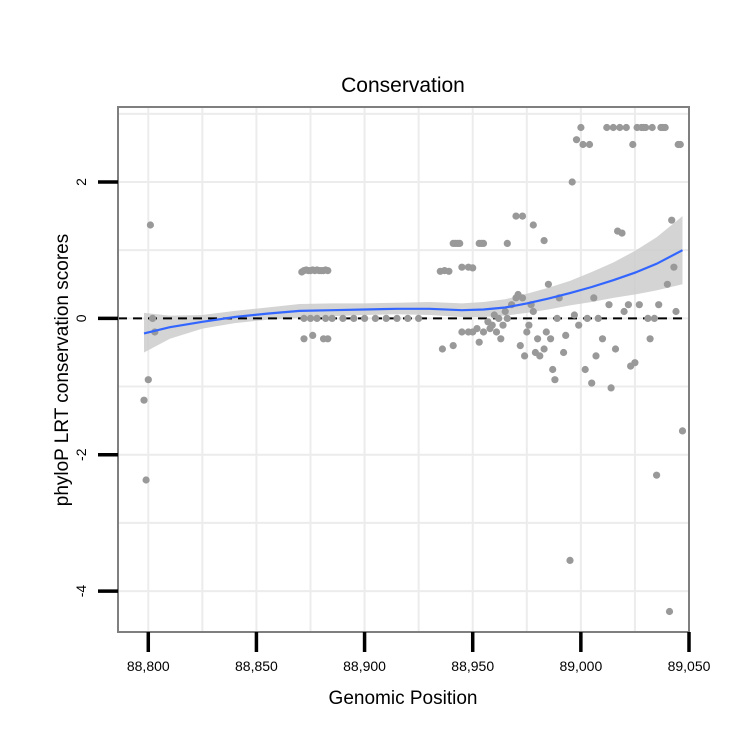 Image resolution: width=750 pixels, height=750 pixels. Describe the element at coordinates (472, 666) in the screenshot. I see `x-tick-label: 88,950` at that location.